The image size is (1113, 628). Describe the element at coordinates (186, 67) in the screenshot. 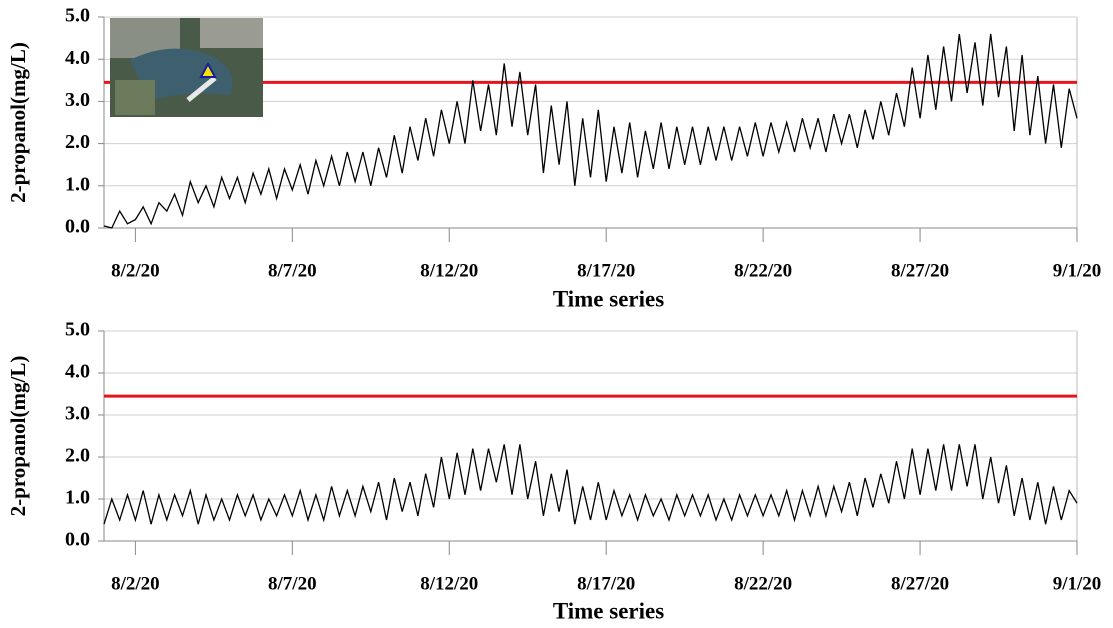

I see `inset-map` at that location.